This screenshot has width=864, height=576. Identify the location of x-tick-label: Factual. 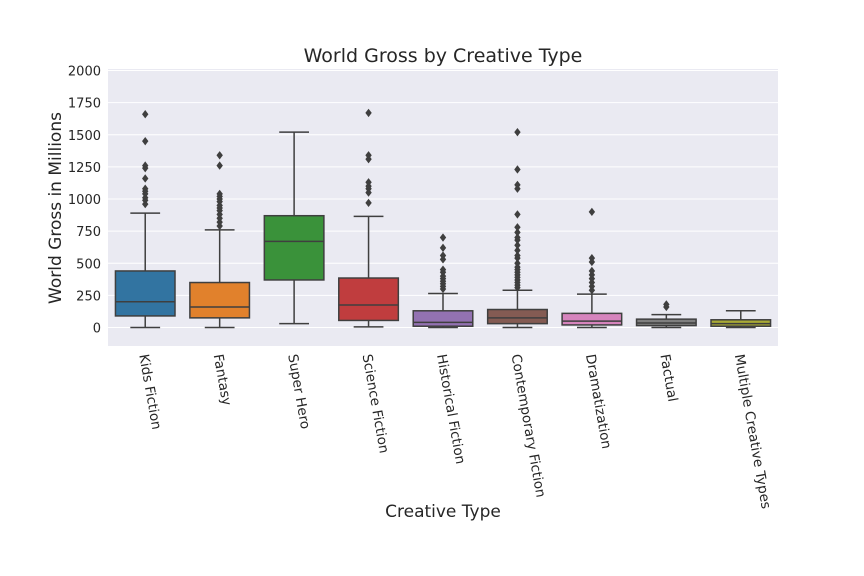
(668, 378).